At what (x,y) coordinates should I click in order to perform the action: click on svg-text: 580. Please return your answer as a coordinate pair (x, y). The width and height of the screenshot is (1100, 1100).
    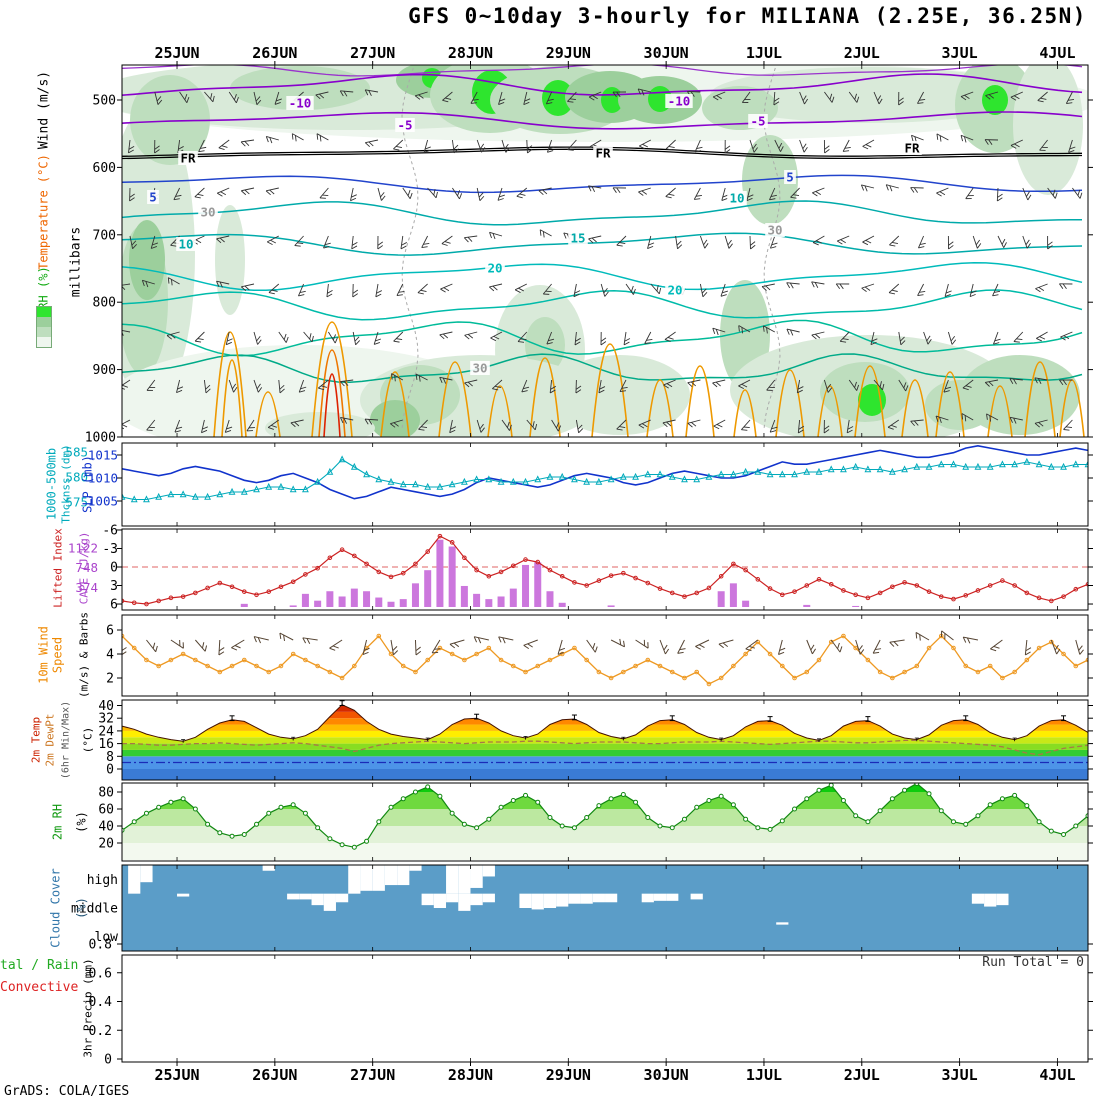
    Looking at the image, I should click on (76, 477).